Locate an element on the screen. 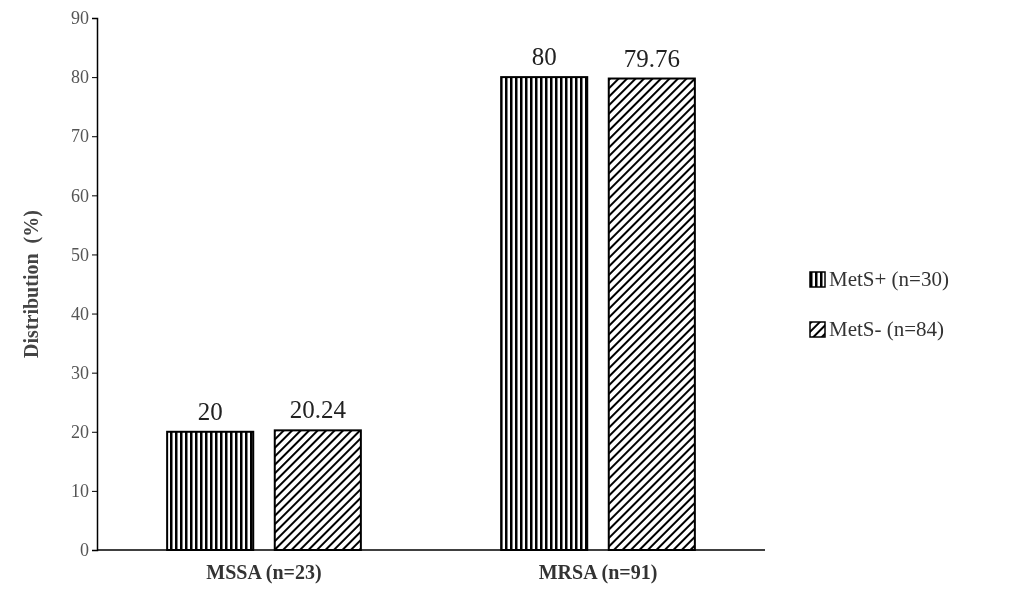  legend-label: MetS- (n=84) is located at coordinates (887, 329).